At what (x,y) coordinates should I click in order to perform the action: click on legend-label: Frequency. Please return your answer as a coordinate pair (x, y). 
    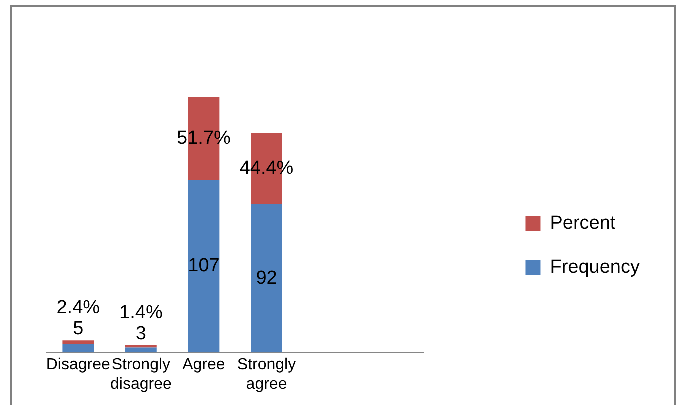
    Looking at the image, I should click on (595, 267).